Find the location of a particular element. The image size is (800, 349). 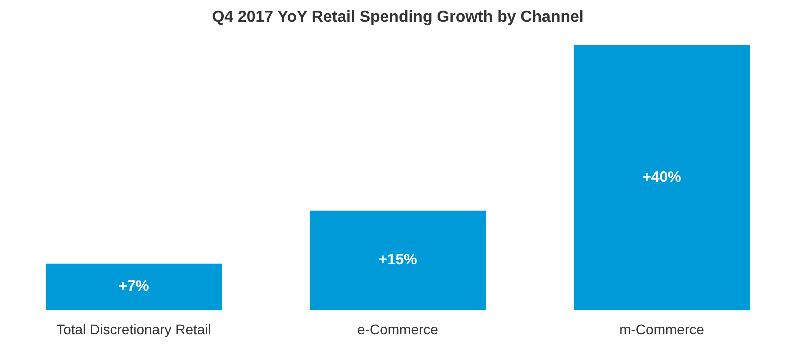

data-label: +40% is located at coordinates (662, 177).